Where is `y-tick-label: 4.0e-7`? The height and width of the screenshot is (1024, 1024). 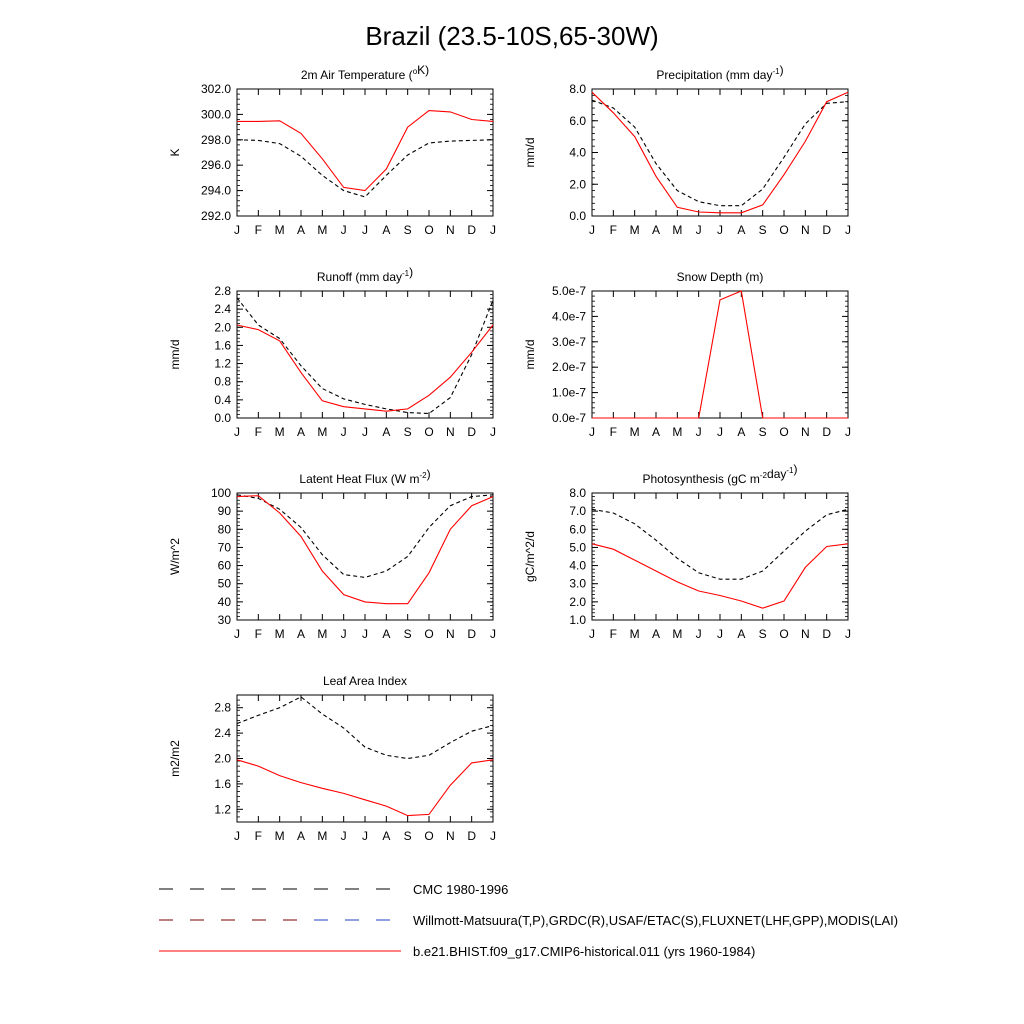
y-tick-label: 4.0e-7 is located at coordinates (569, 316).